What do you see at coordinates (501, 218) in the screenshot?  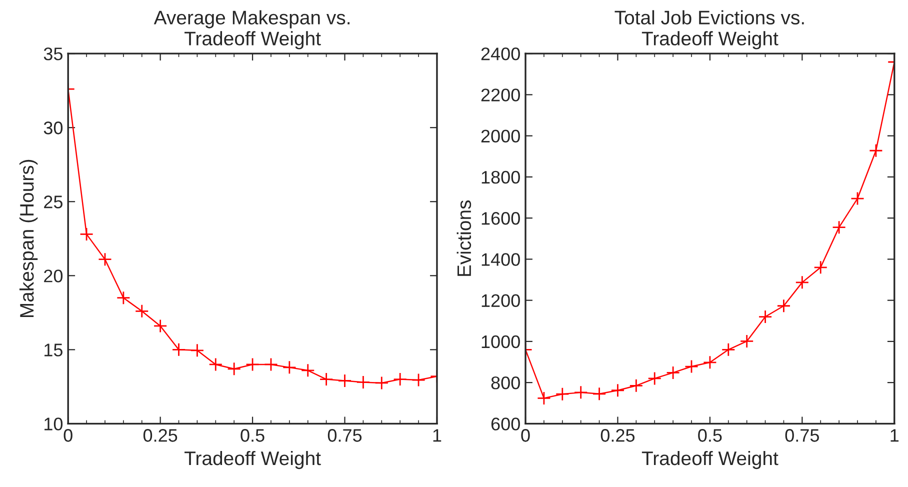 I see `y-tick-label: 1600` at bounding box center [501, 218].